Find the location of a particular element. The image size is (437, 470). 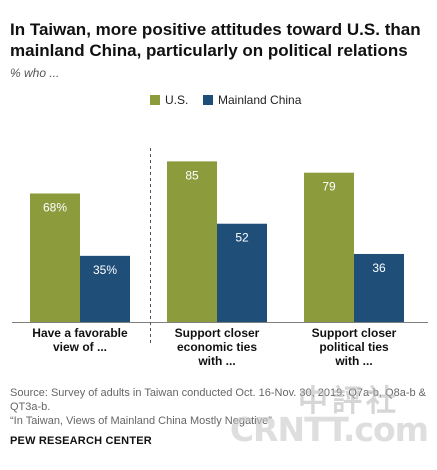

category-label-0-line-0: Have a favorable is located at coordinates (80, 333).